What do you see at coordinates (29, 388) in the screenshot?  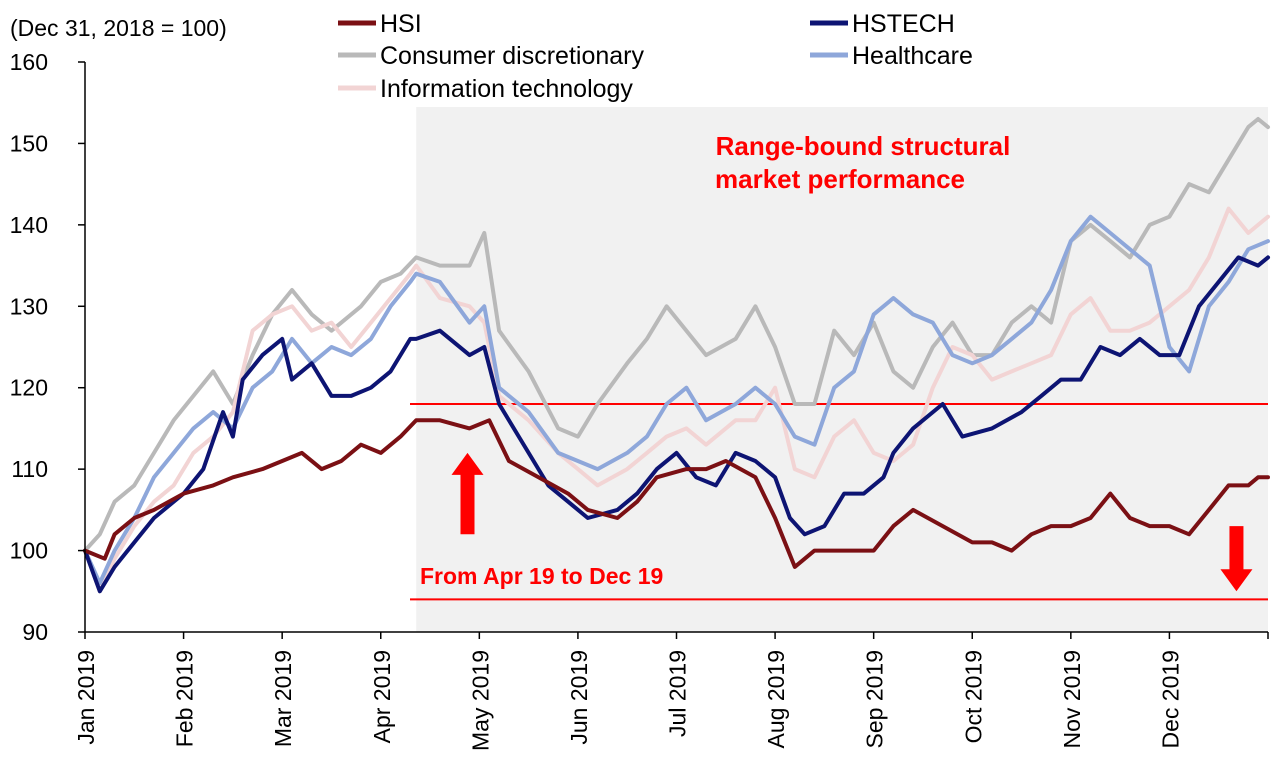 I see `y-tick-label: 120` at bounding box center [29, 388].